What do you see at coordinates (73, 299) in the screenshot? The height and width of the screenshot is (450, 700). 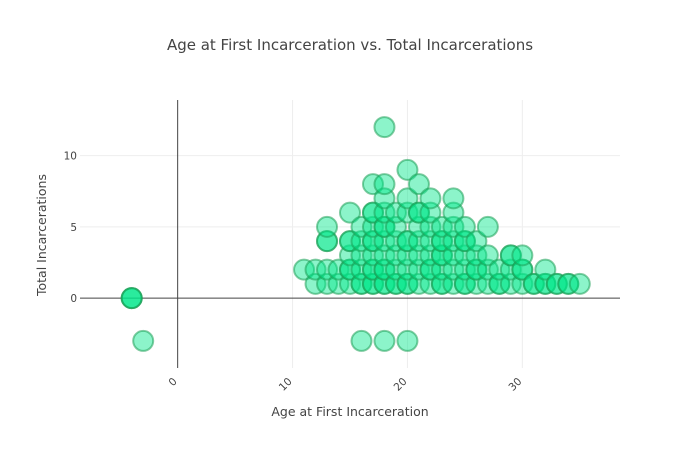 I see `y-tick-label: 0` at bounding box center [73, 299].